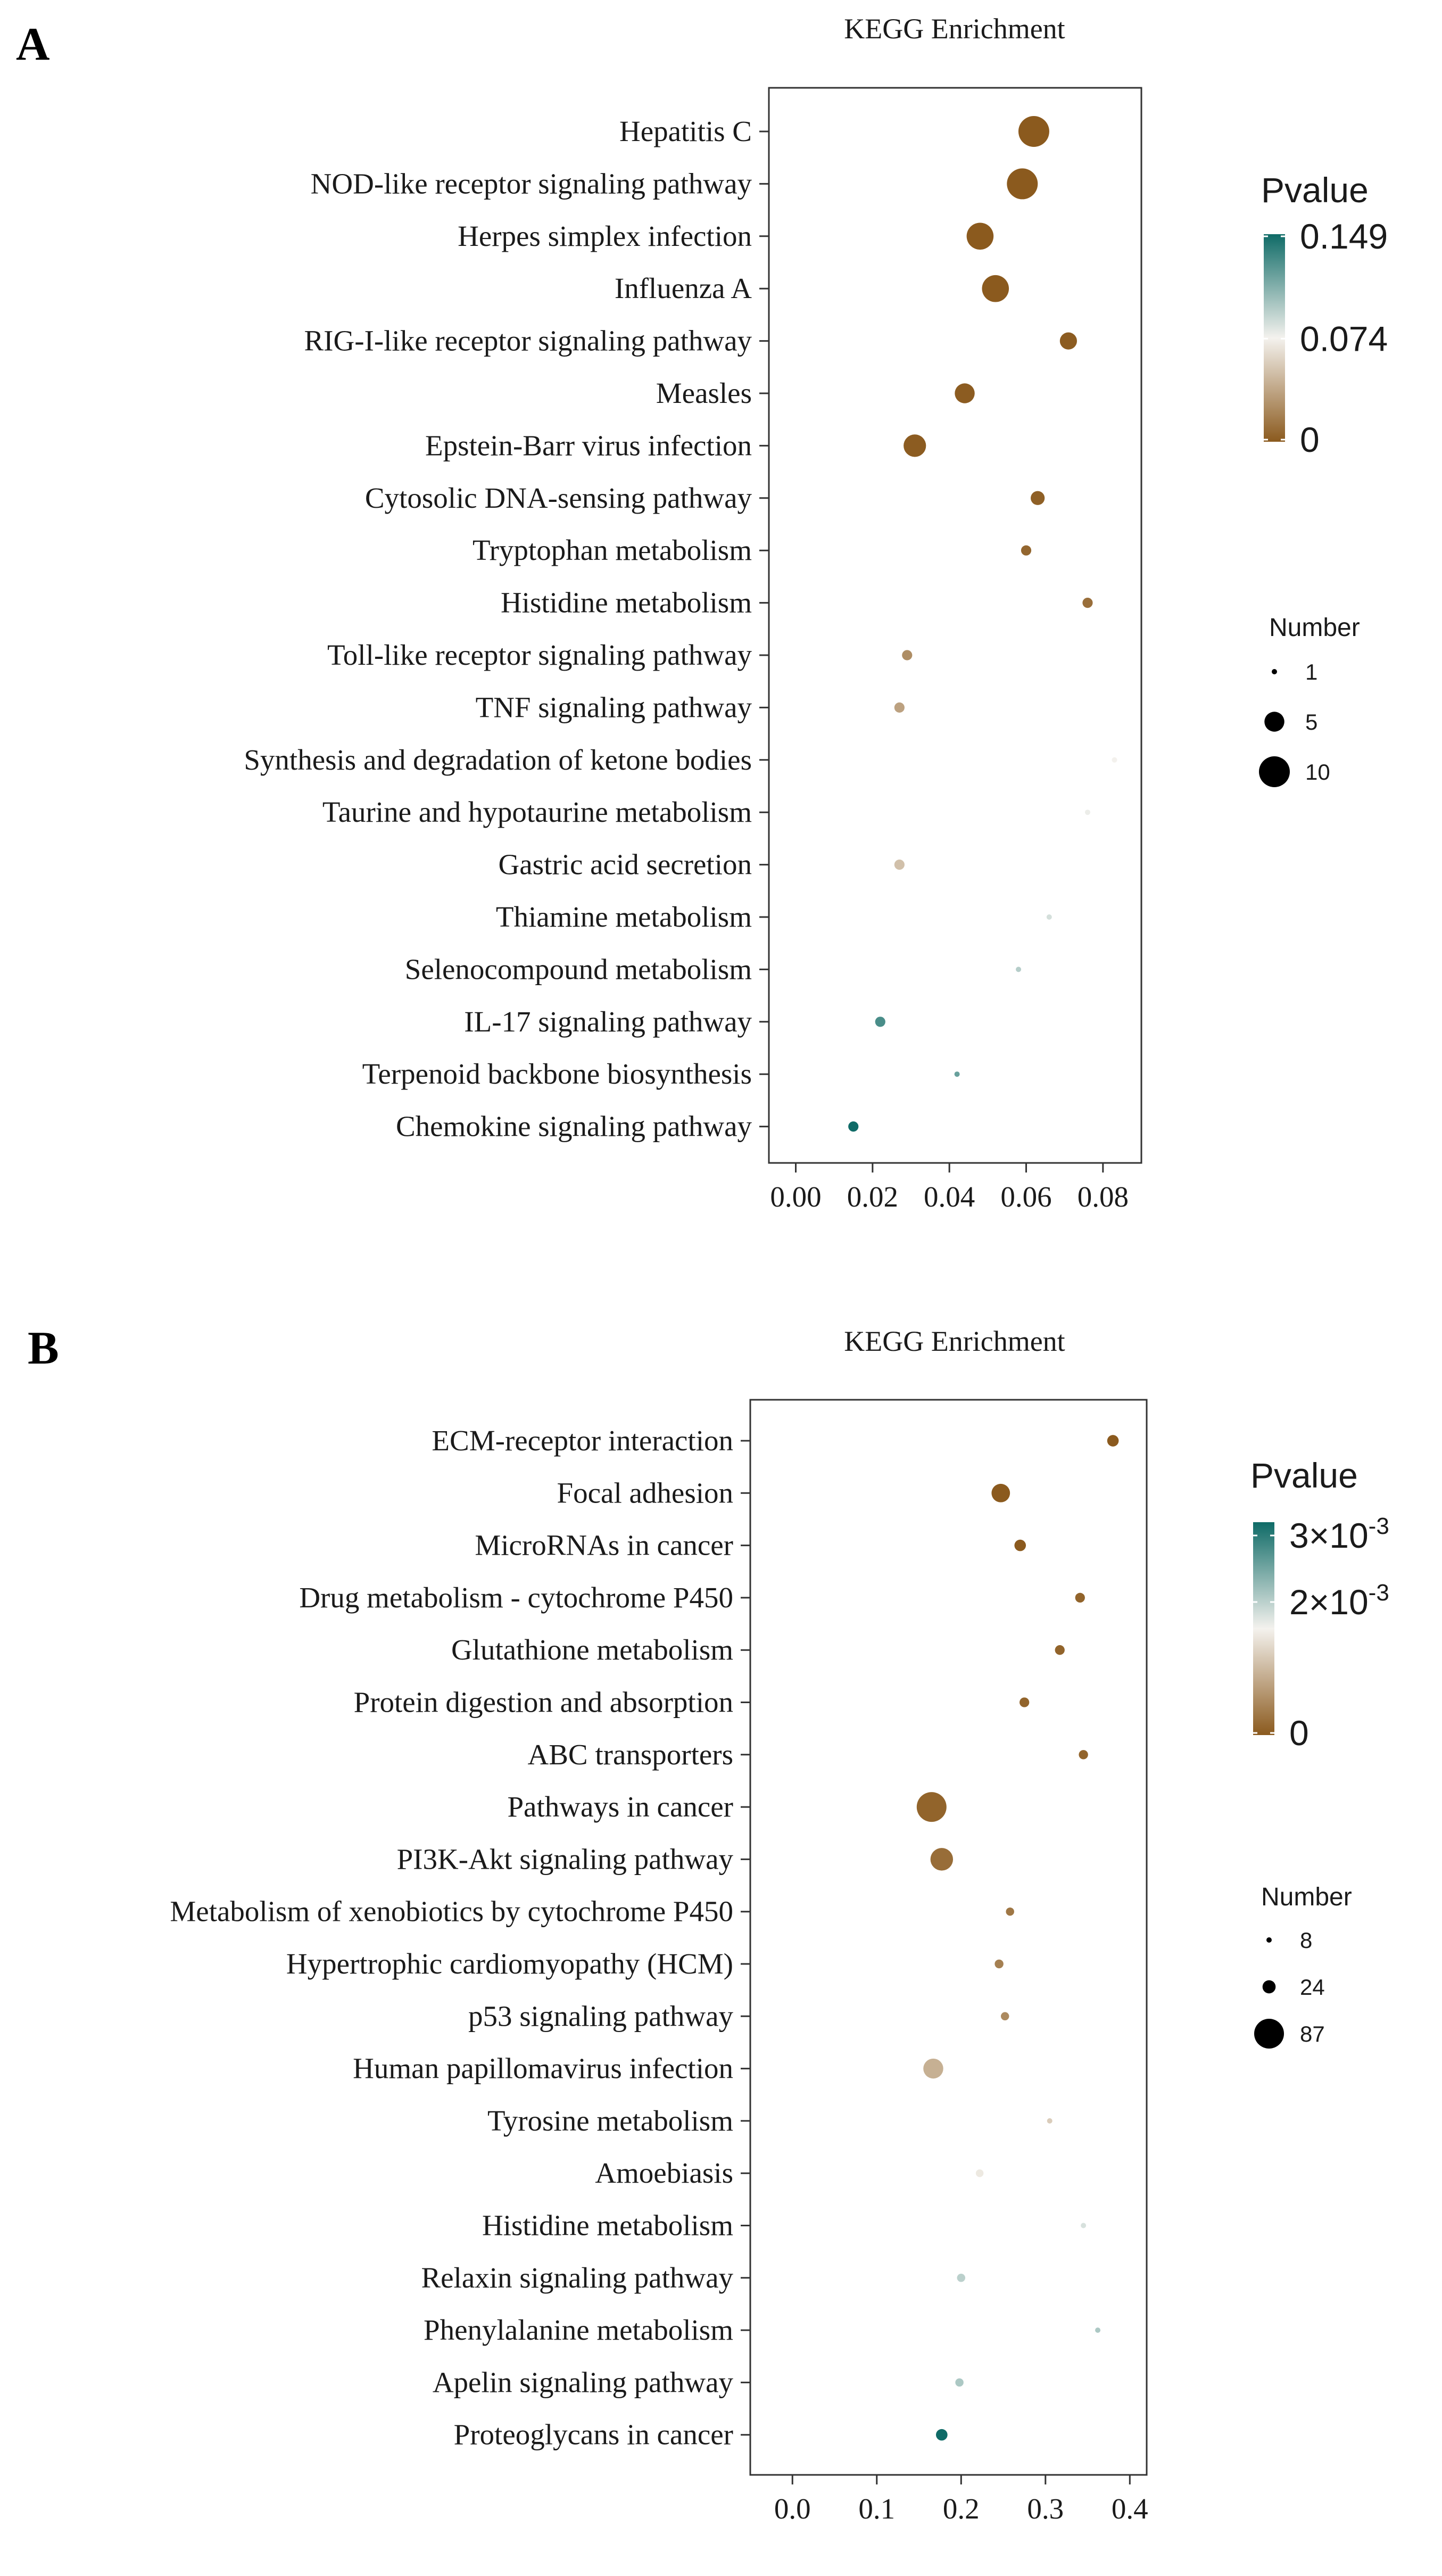  Describe the element at coordinates (516, 1597) in the screenshot. I see `category-label: Drug metabolism - cytochrome P450` at that location.